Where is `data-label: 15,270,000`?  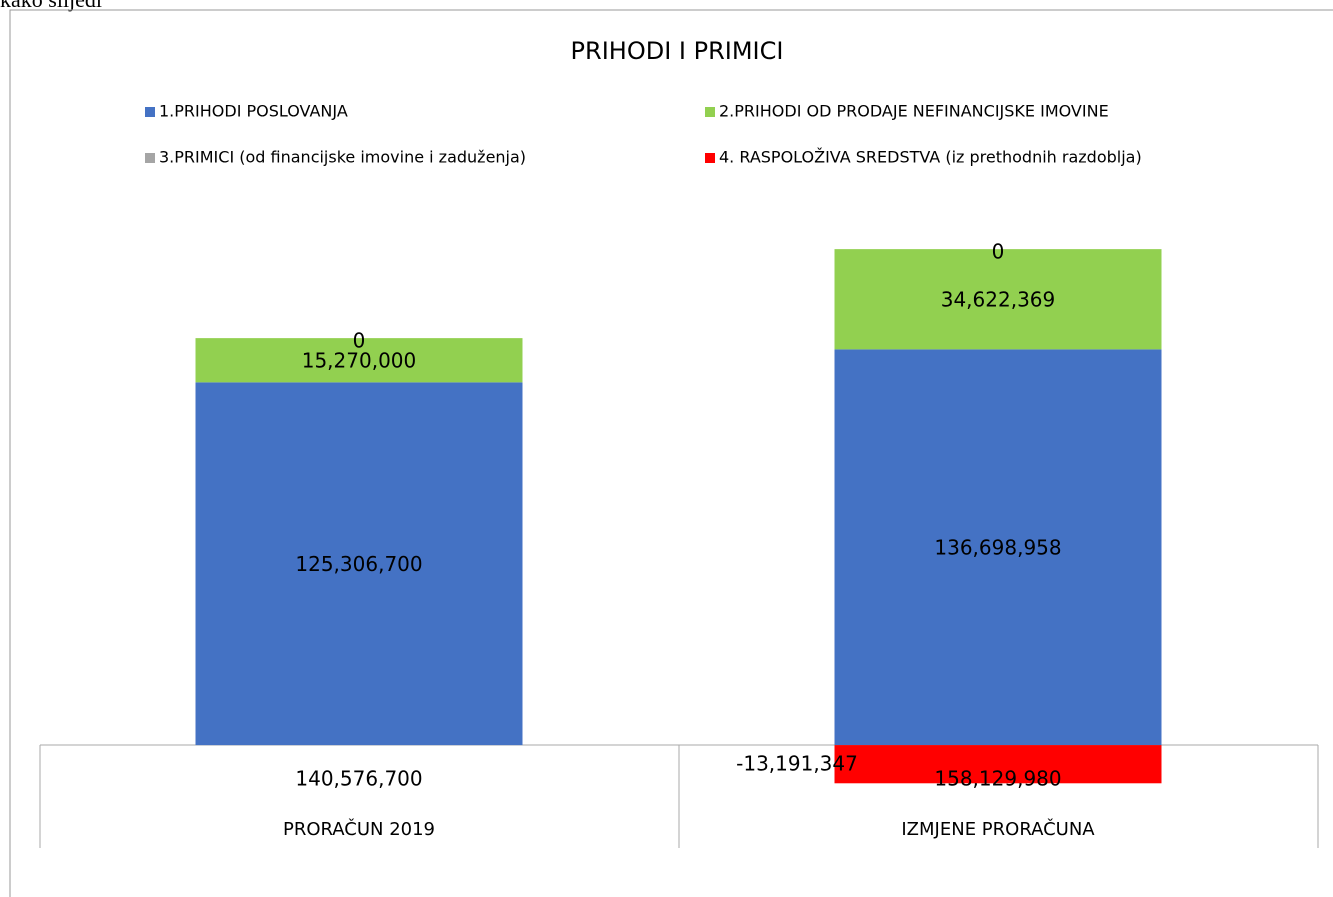 data-label: 15,270,000 is located at coordinates (359, 361).